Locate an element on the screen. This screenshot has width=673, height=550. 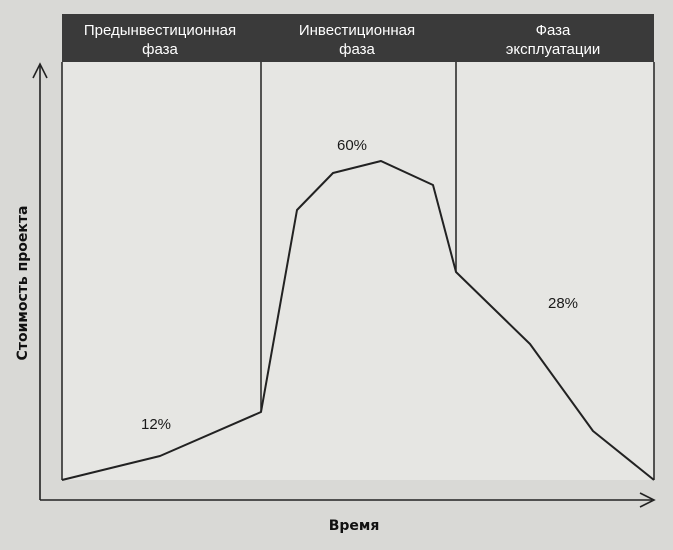
y-axis-arrow-icon is located at coordinates (40, 70).